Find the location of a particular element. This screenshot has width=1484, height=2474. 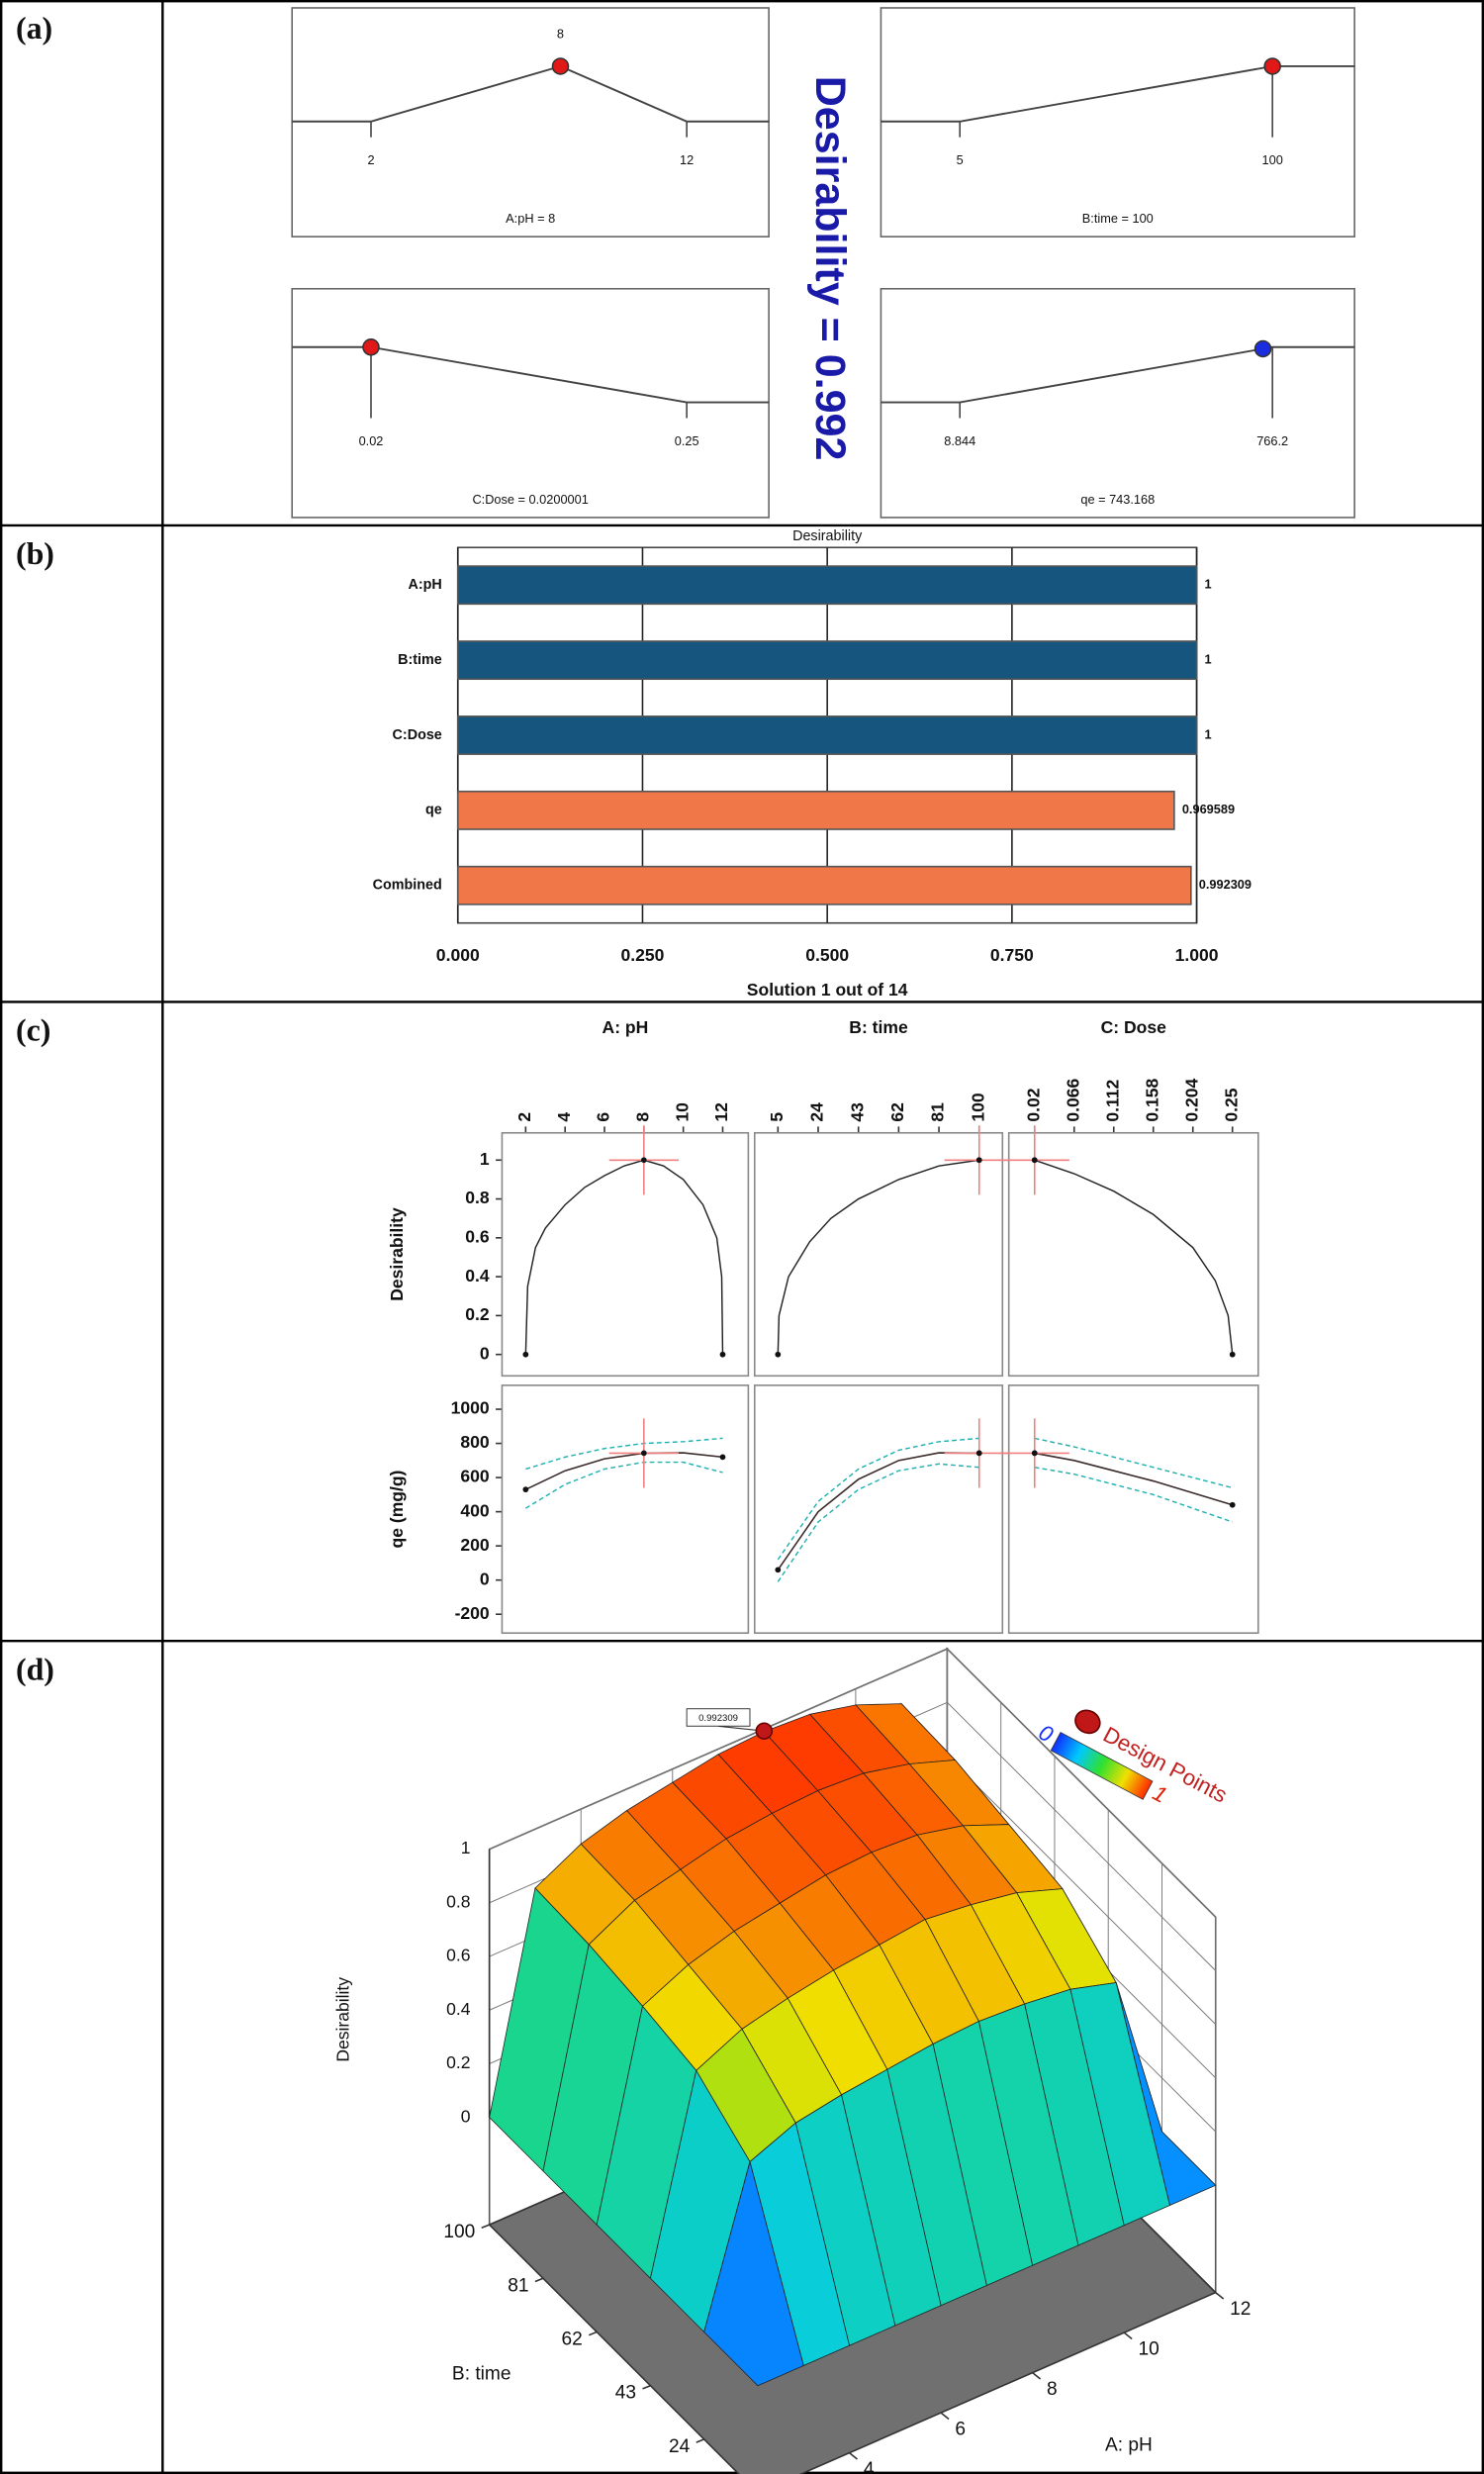

legend-marker is located at coordinates (1087, 1722).